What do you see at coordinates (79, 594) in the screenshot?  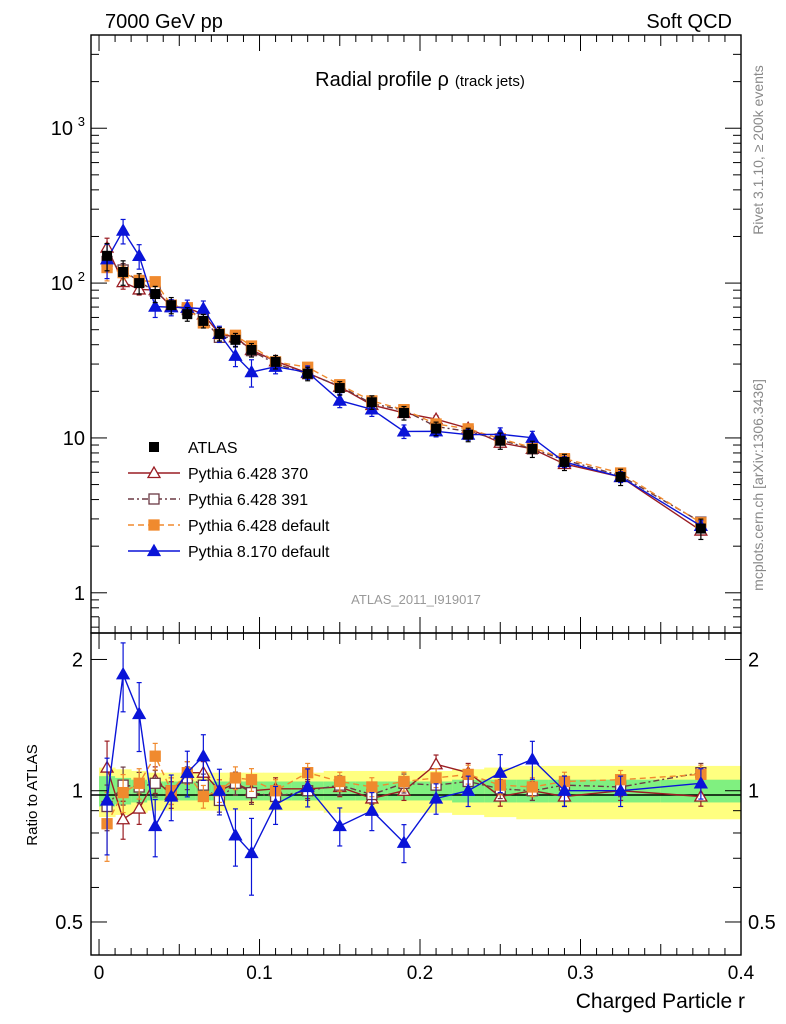 I see `main-y-tick-label: 1` at bounding box center [79, 594].